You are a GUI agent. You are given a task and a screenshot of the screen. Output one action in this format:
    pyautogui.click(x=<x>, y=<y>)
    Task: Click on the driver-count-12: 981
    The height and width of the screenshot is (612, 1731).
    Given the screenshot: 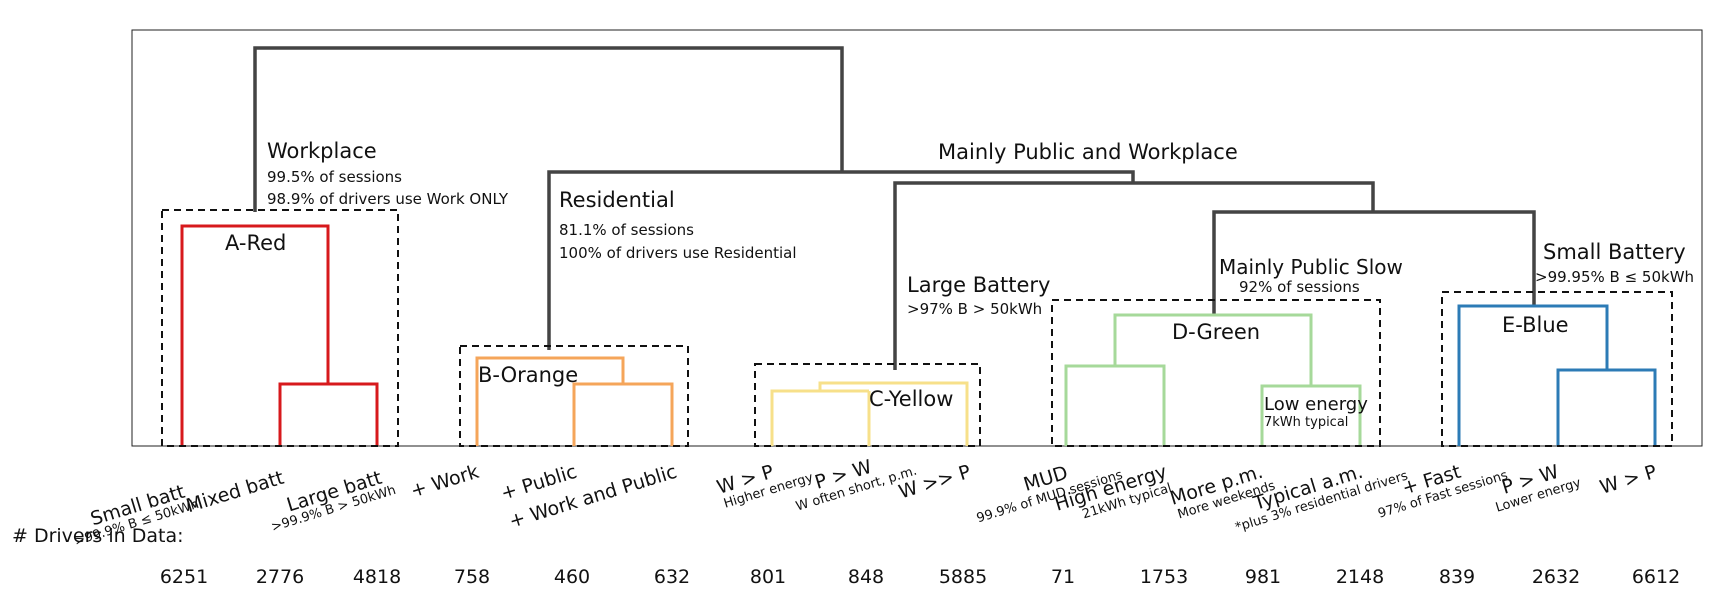 What is the action you would take?
    pyautogui.click(x=1263, y=577)
    